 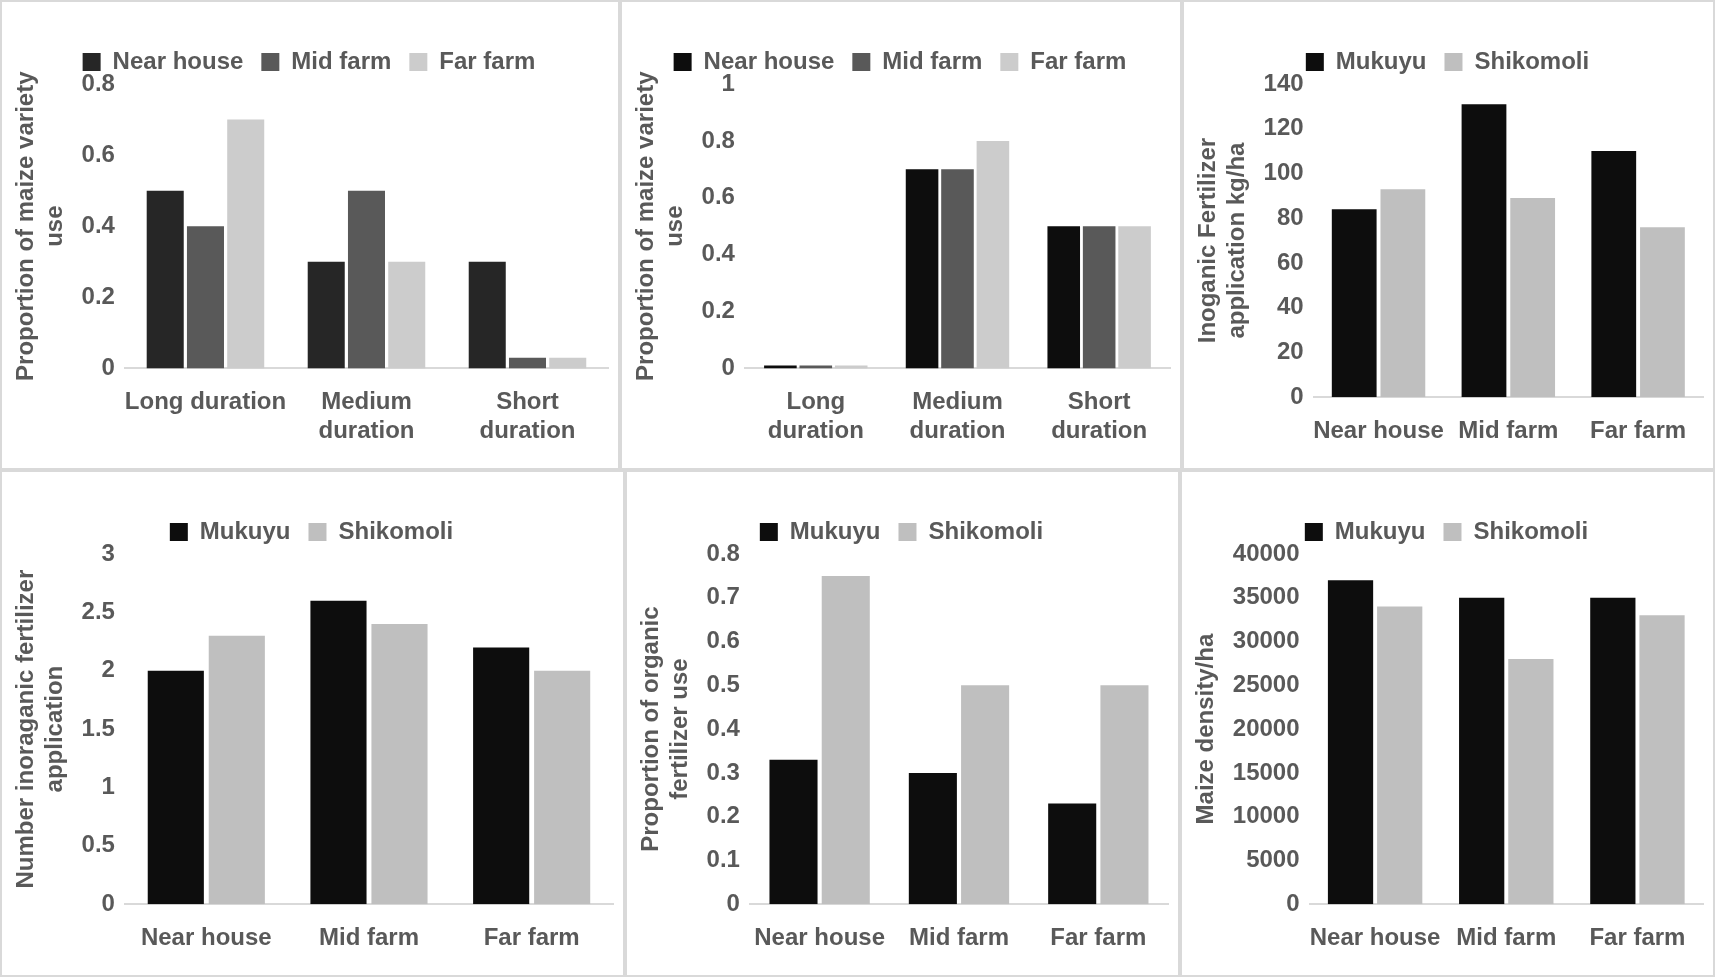 I want to click on y-tick-label: 20000, so click(x=1266, y=727).